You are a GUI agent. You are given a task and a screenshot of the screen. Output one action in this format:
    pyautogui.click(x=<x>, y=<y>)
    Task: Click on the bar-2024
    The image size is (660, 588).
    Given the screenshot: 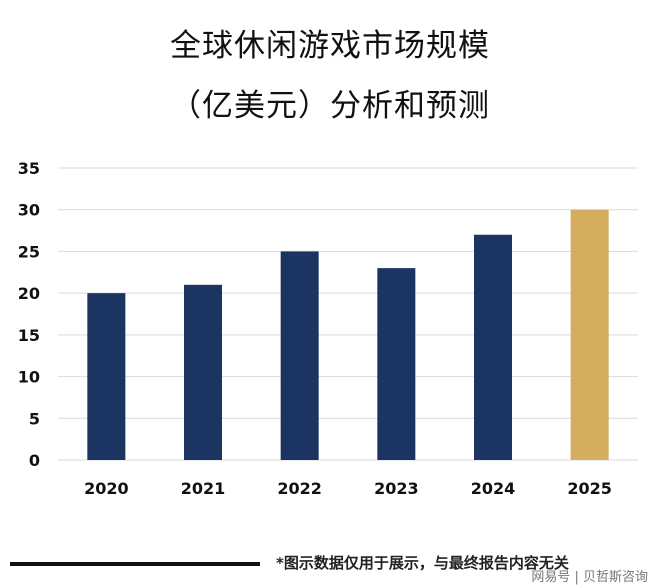 What is the action you would take?
    pyautogui.click(x=493, y=347)
    